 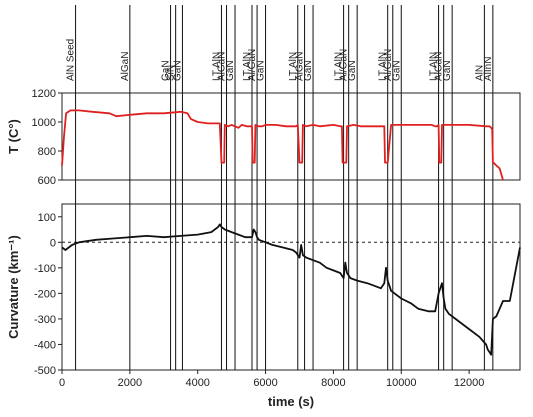 I want to click on layer-marker-label: SiN, so click(x=171, y=73).